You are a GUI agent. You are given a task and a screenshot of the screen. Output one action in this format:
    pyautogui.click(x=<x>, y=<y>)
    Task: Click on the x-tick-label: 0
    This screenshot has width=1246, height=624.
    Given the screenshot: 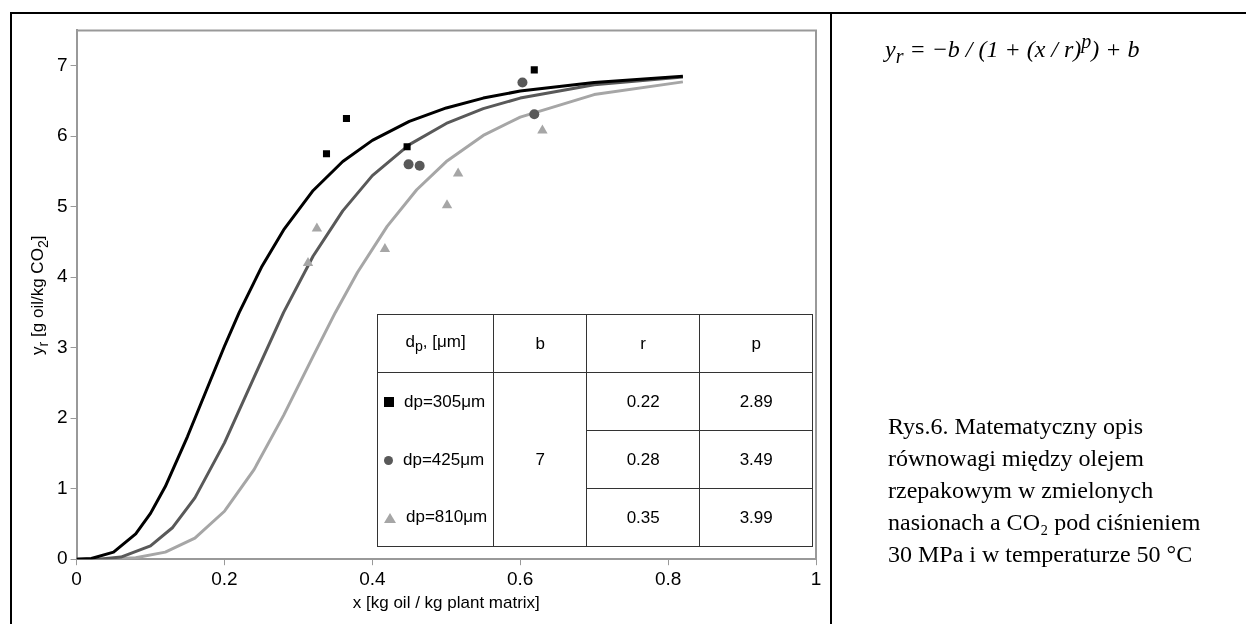 What is the action you would take?
    pyautogui.click(x=76, y=578)
    